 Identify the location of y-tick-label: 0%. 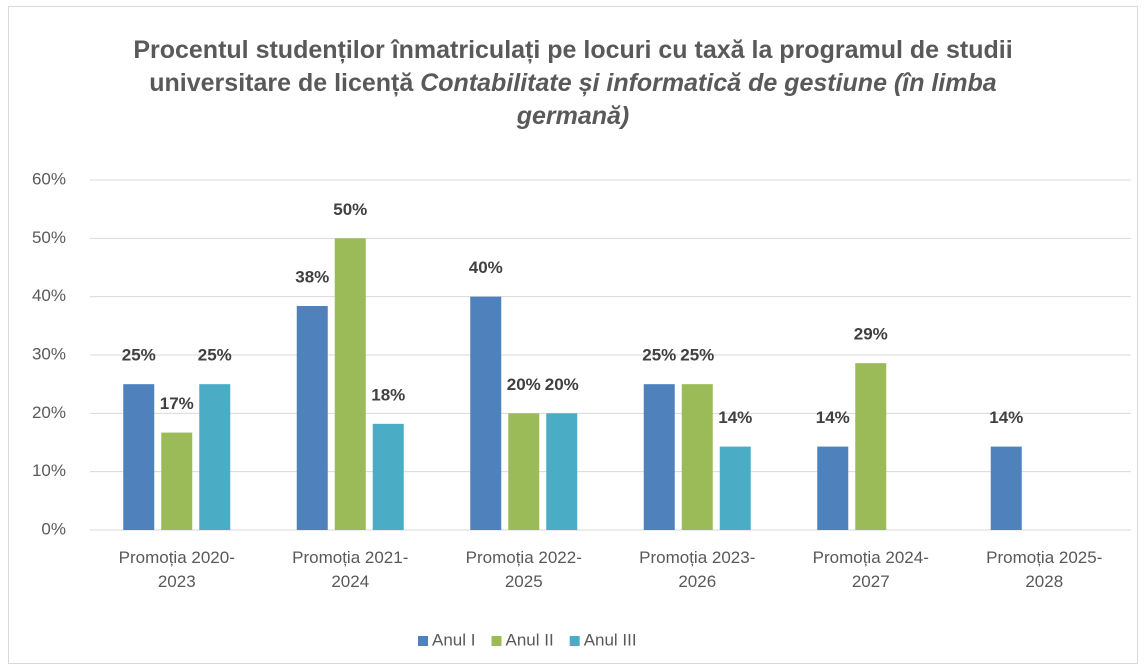
(53, 528).